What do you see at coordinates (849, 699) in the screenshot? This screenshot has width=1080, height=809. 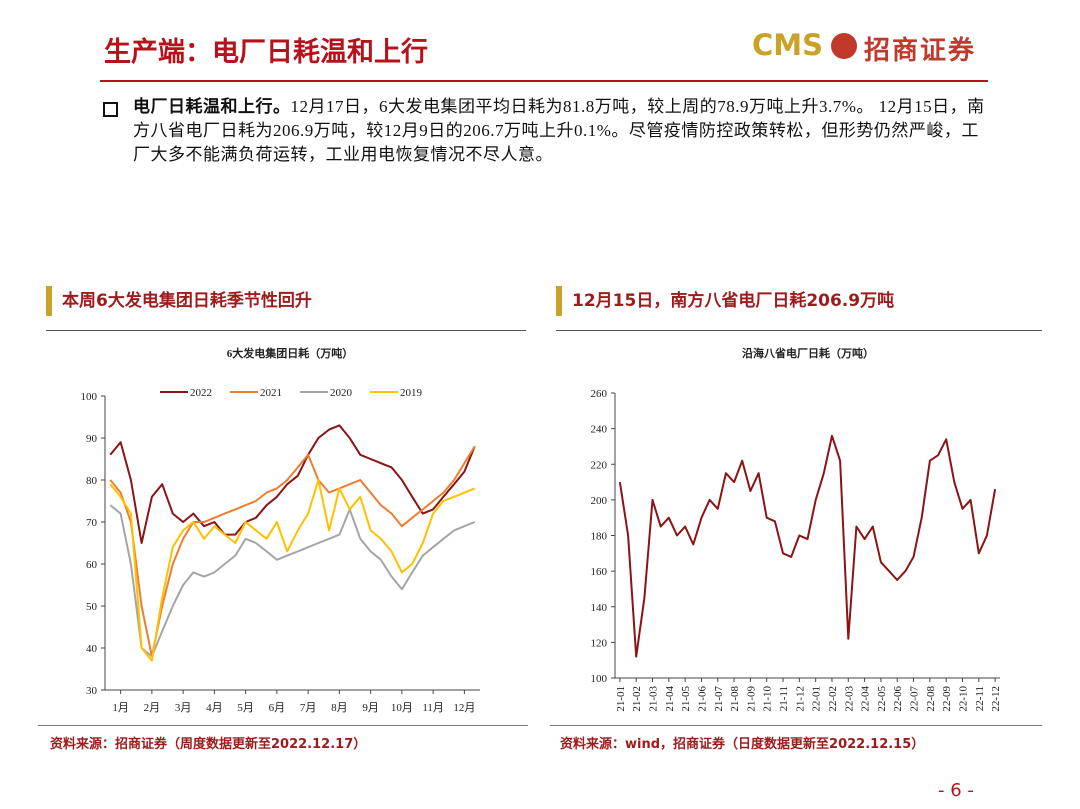 I see `x-tick-label: 22-03` at bounding box center [849, 699].